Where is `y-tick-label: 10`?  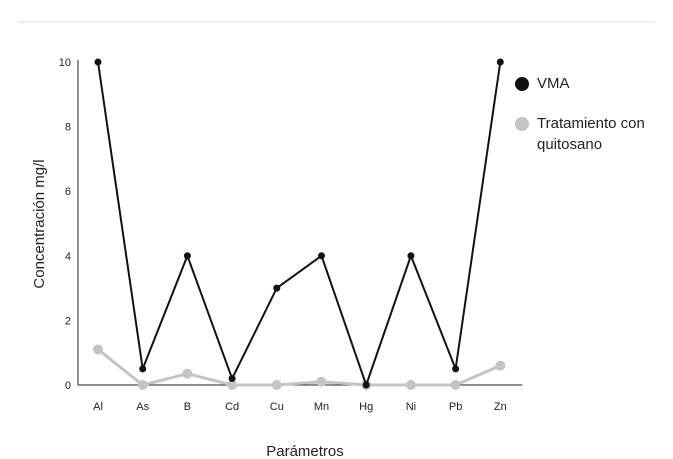 y-tick-label: 10 is located at coordinates (65, 63).